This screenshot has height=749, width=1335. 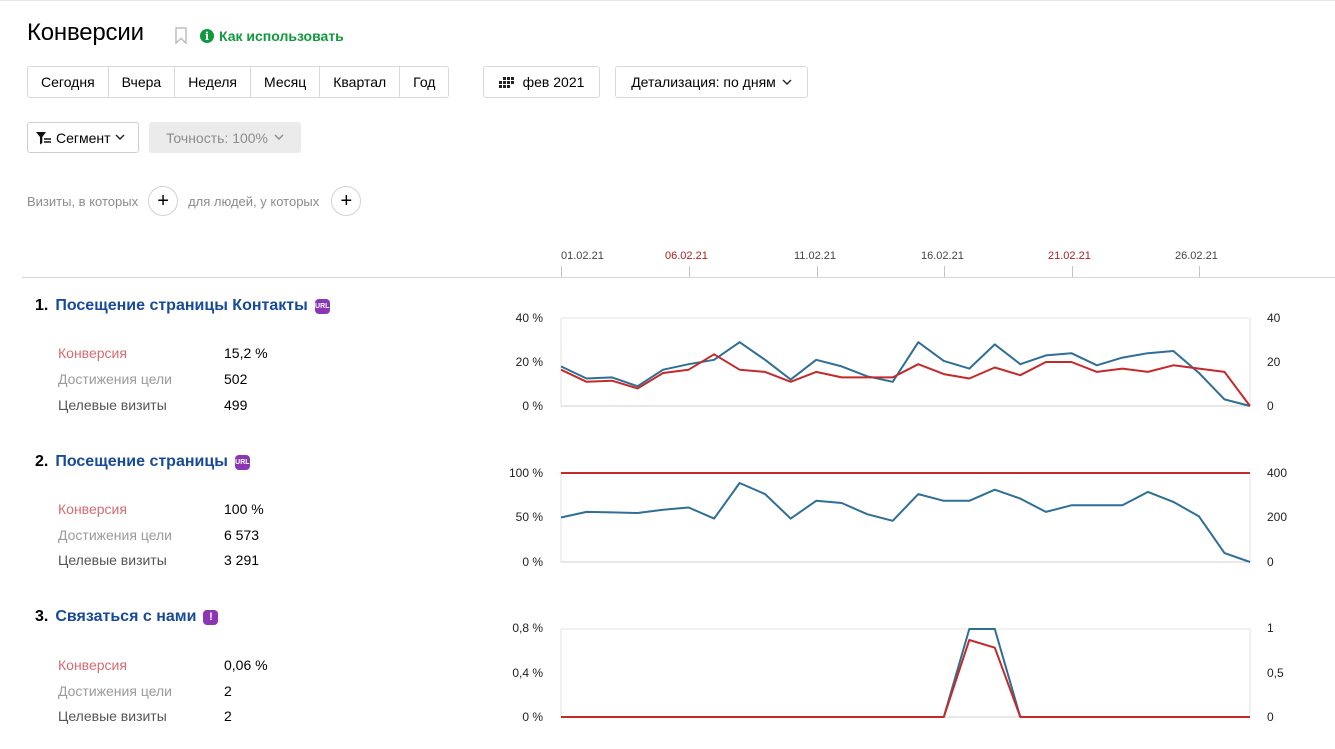 What do you see at coordinates (281, 36) in the screenshot?
I see `how-to-use-label: Как использовать` at bounding box center [281, 36].